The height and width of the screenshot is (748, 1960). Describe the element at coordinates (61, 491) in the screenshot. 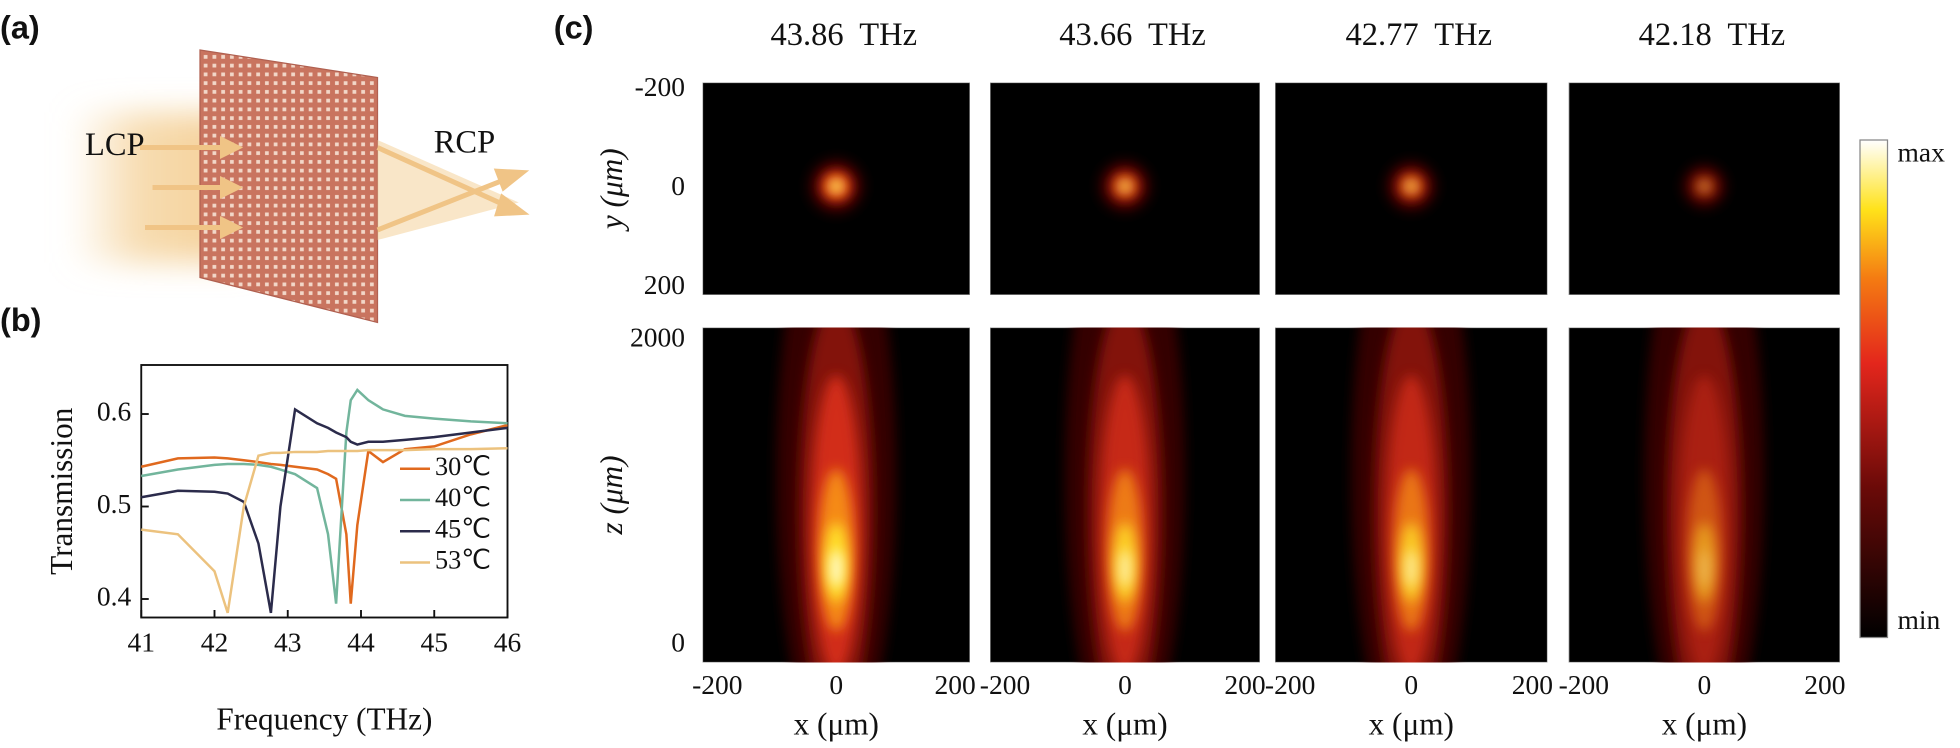

I see `y-axis-label: Transmission` at that location.